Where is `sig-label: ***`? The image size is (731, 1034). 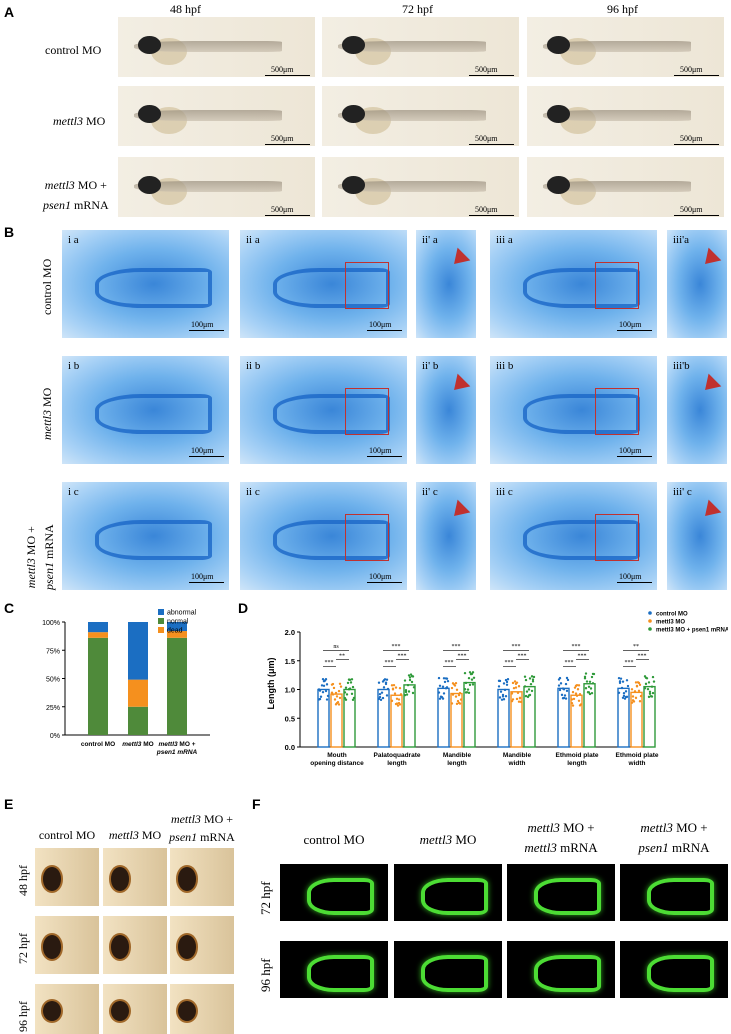 sig-label: *** is located at coordinates (582, 656).